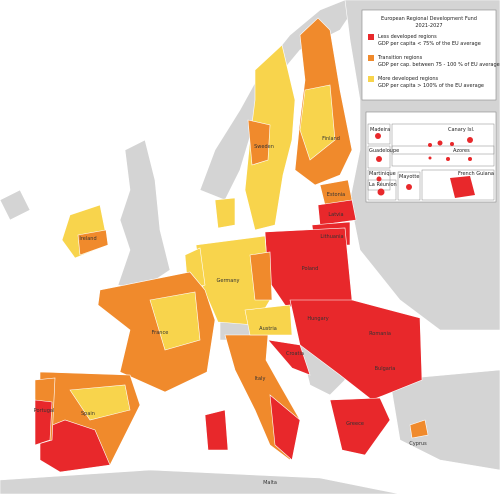 The width and height of the screenshot is (500, 494). Describe the element at coordinates (317, 319) in the screenshot. I see `country-label: Hungary` at that location.